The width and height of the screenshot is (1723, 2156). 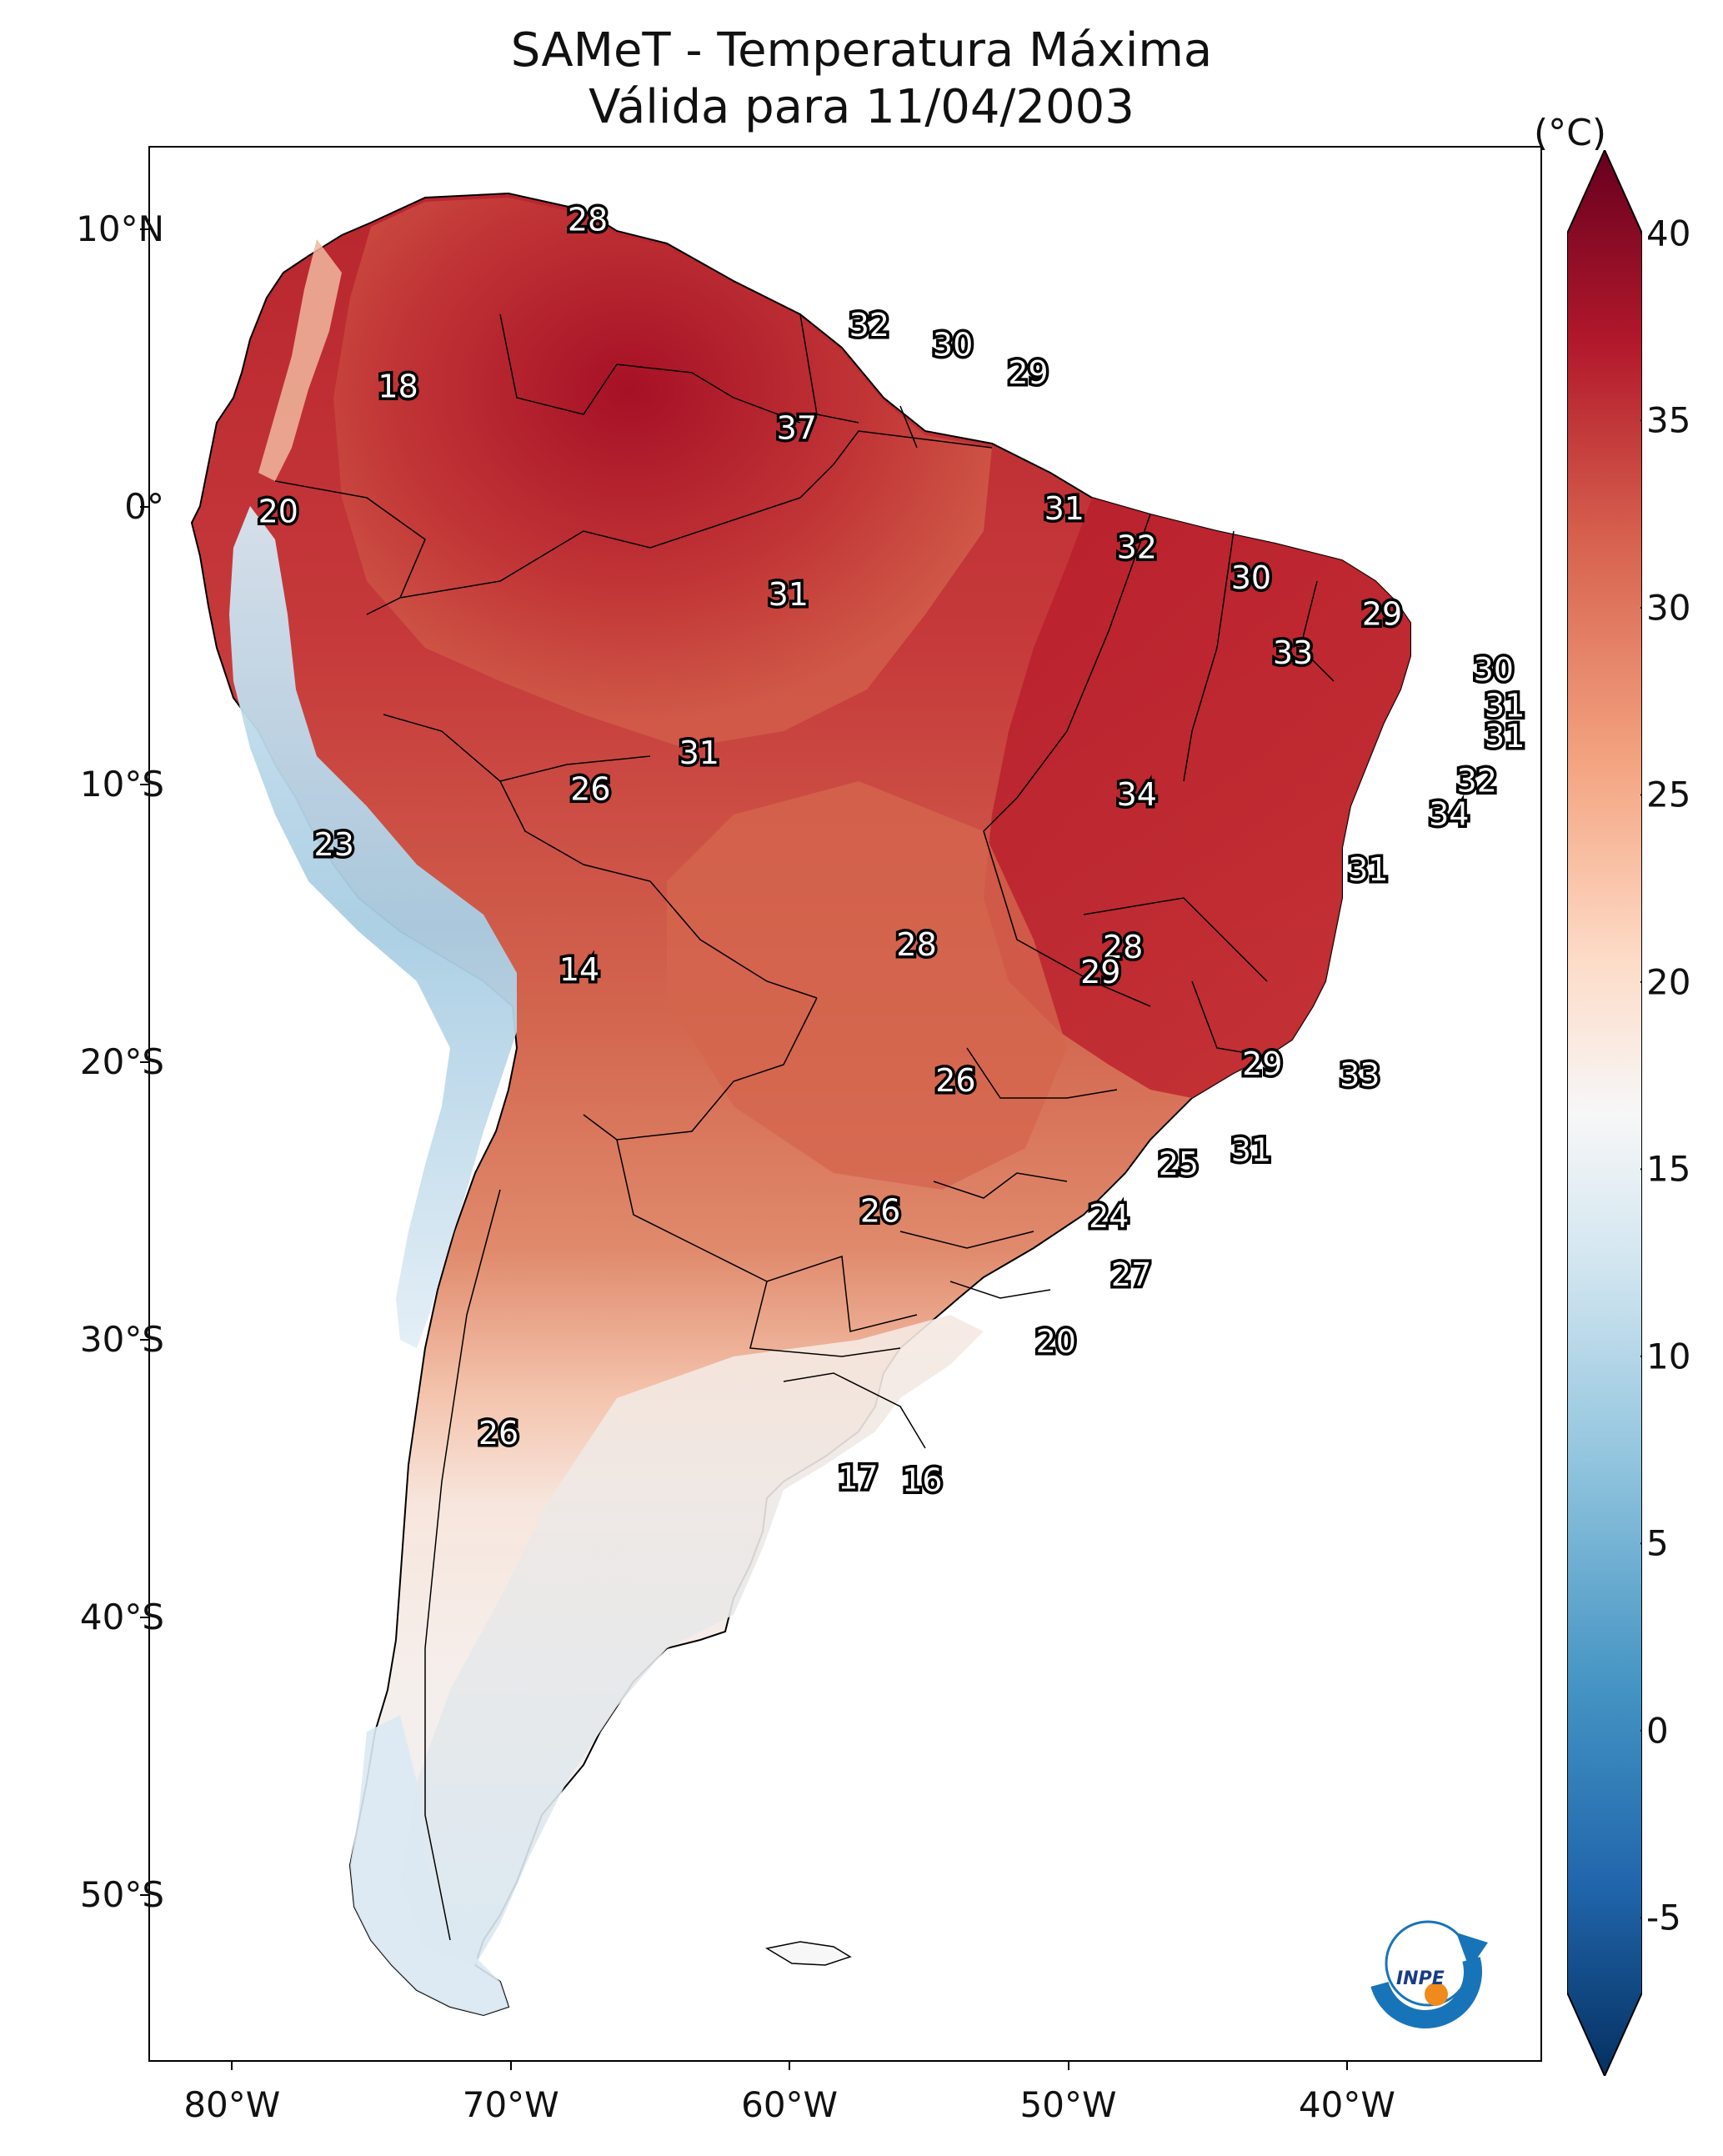 What do you see at coordinates (429, 1865) in the screenshot?
I see `patagonia-cold` at bounding box center [429, 1865].